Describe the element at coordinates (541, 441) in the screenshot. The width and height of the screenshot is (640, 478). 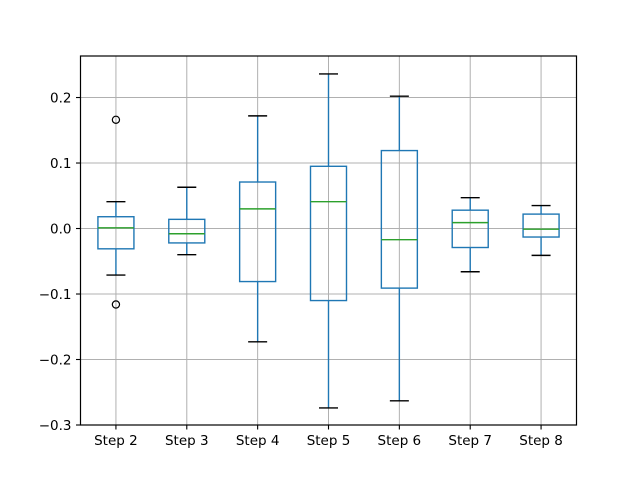
I see `x-tick-label-step-8: Step 8` at that location.